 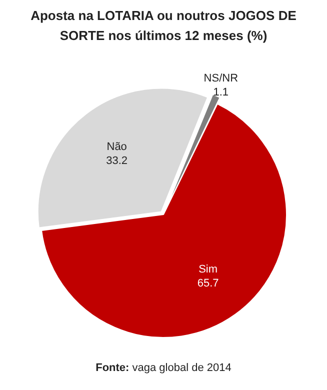 I want to click on slice-label: NS/NR, so click(x=221, y=78).